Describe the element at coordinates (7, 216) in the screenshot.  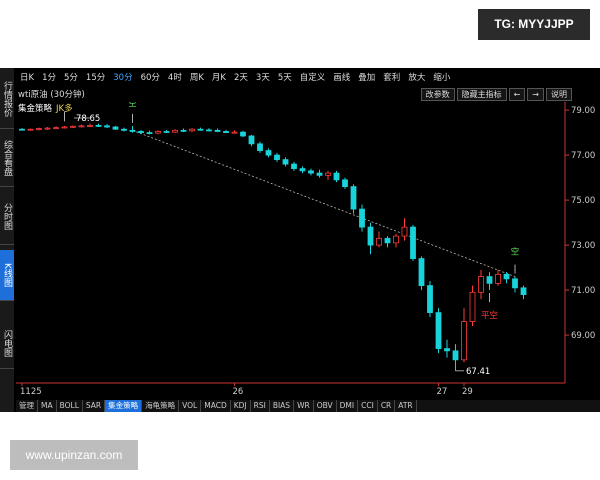
I see `sidebar-tab: 分时图` at that location.